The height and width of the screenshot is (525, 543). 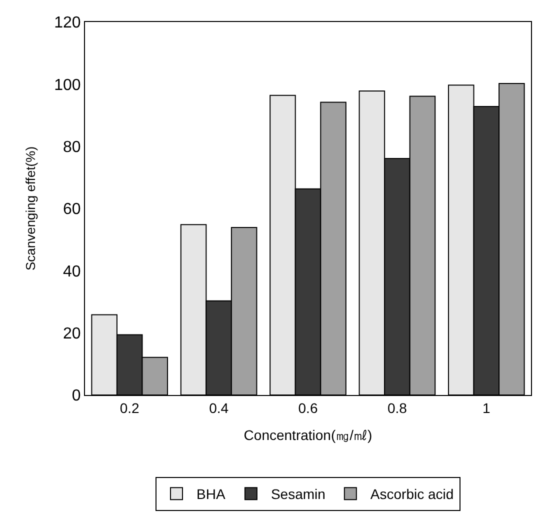 I want to click on y-tick-label: 80, so click(x=72, y=147).